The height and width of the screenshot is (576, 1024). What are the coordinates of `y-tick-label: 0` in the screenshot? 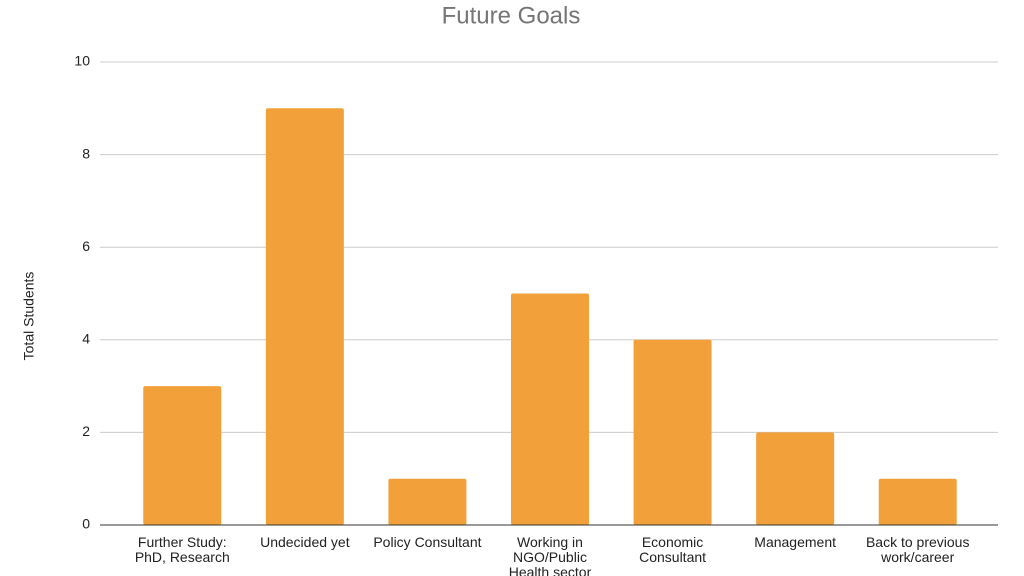 It's located at (86, 524).